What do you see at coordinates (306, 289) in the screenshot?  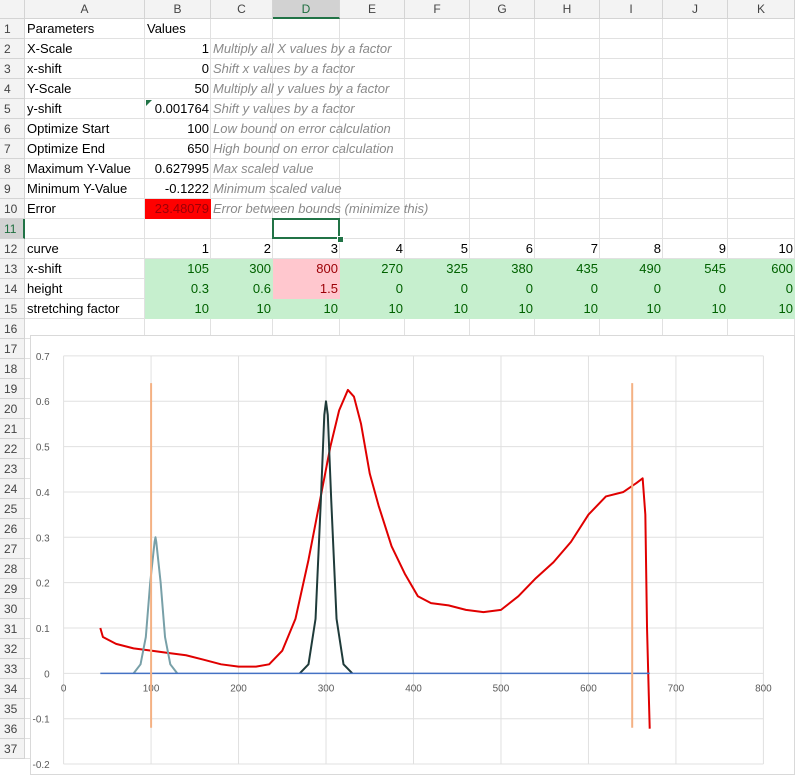 I see `curve-value: 1.5` at bounding box center [306, 289].